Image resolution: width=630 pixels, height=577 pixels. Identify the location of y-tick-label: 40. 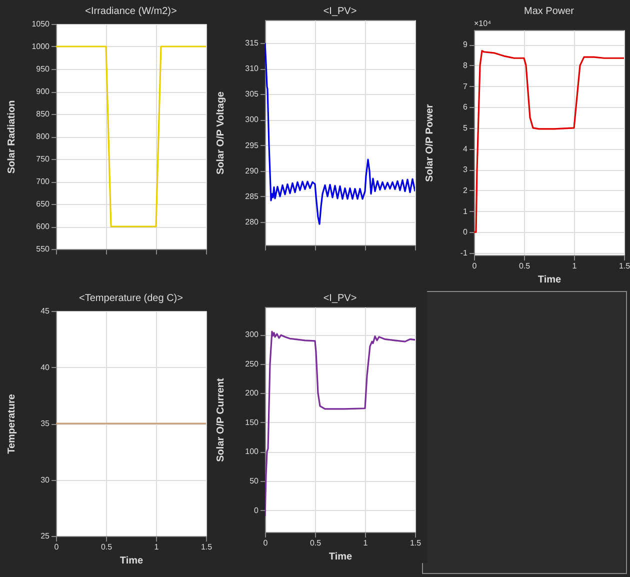
(45, 367).